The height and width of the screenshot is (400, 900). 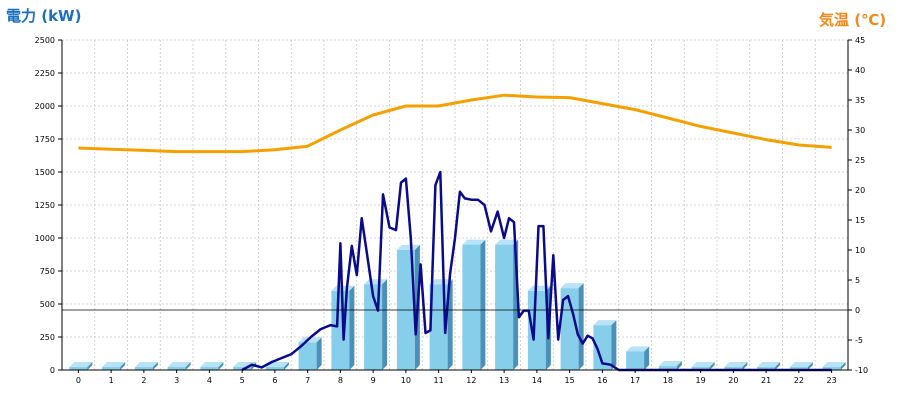 What do you see at coordinates (78, 380) in the screenshot?
I see `x-tick-label: 0` at bounding box center [78, 380].